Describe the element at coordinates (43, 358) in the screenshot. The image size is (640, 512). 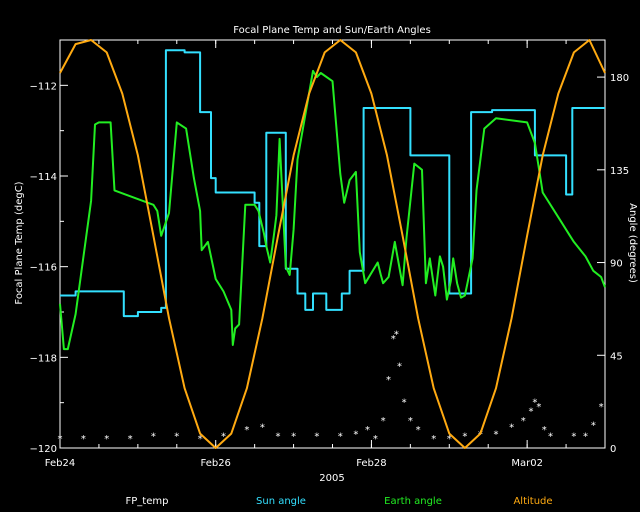
I see `y-left-tick-label: −118` at that location.